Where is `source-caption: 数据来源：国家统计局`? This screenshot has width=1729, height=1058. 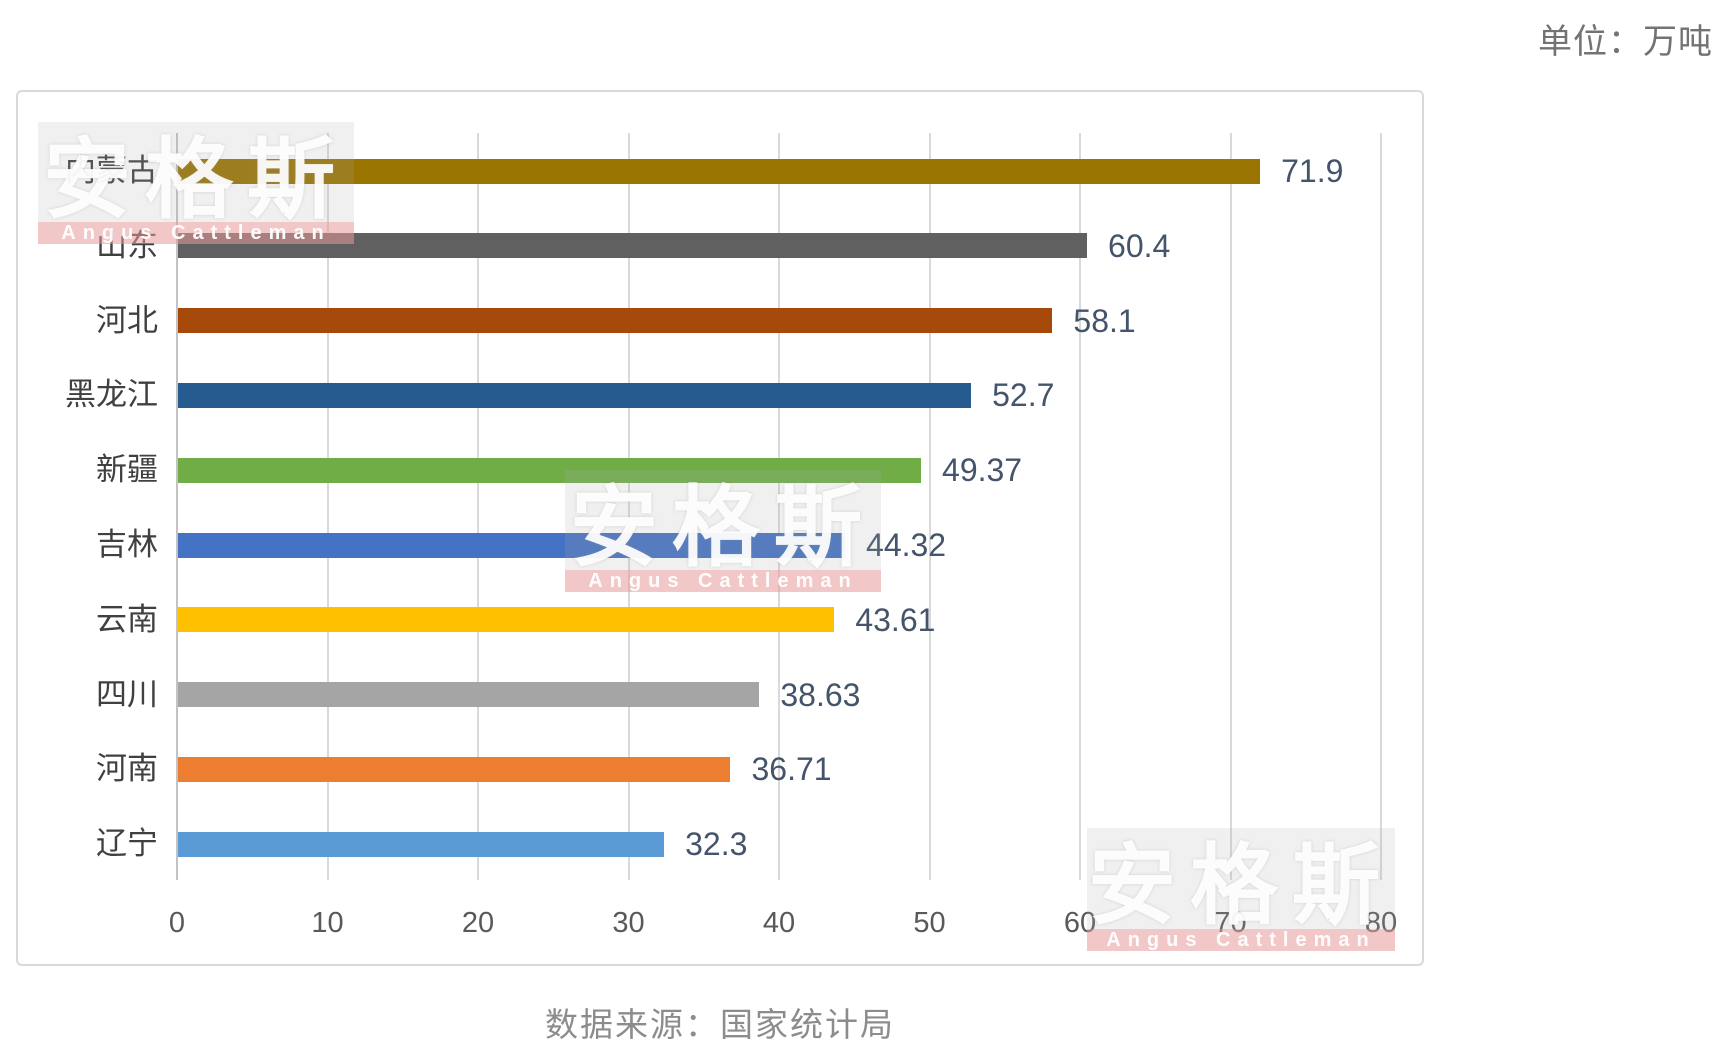 source-caption: 数据来源：国家统计局 is located at coordinates (720, 1024).